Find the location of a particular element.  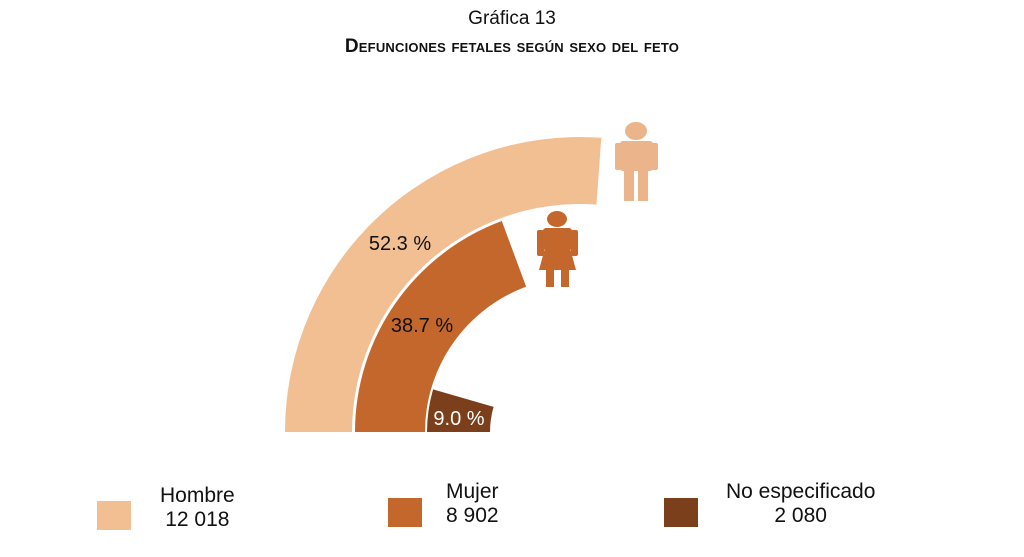

data-label: 9.0 % is located at coordinates (458, 419).